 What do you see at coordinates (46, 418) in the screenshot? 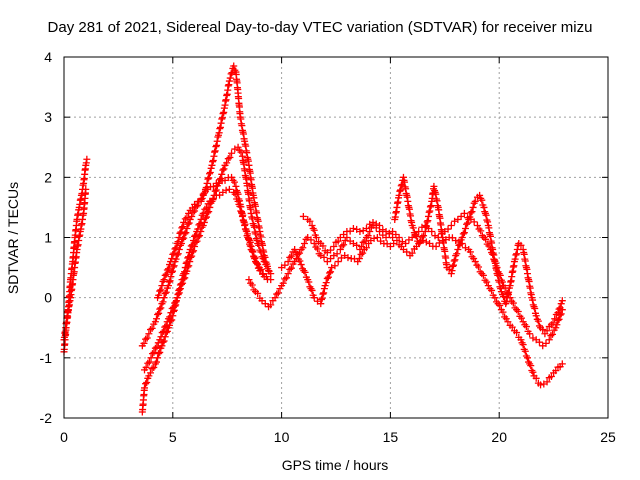
I see `y-tick-label: -2` at bounding box center [46, 418].